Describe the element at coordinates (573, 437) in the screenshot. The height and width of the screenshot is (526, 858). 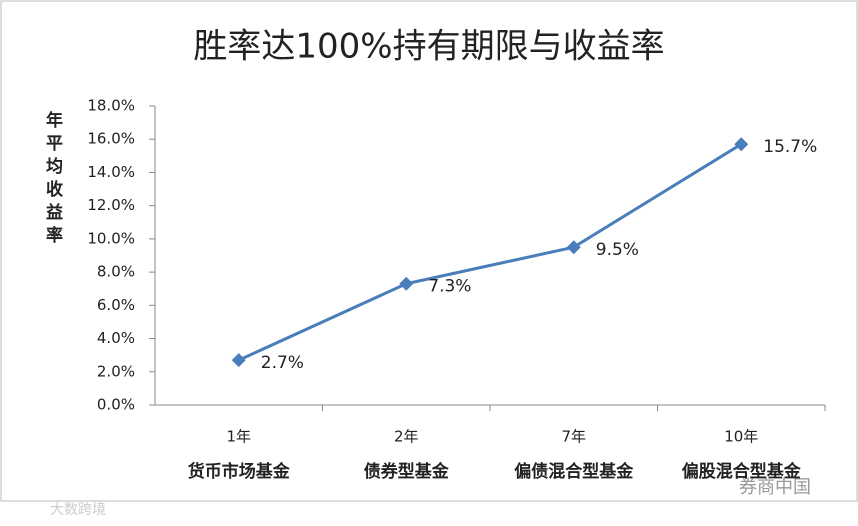
I see `x-tick-label: 7年` at that location.